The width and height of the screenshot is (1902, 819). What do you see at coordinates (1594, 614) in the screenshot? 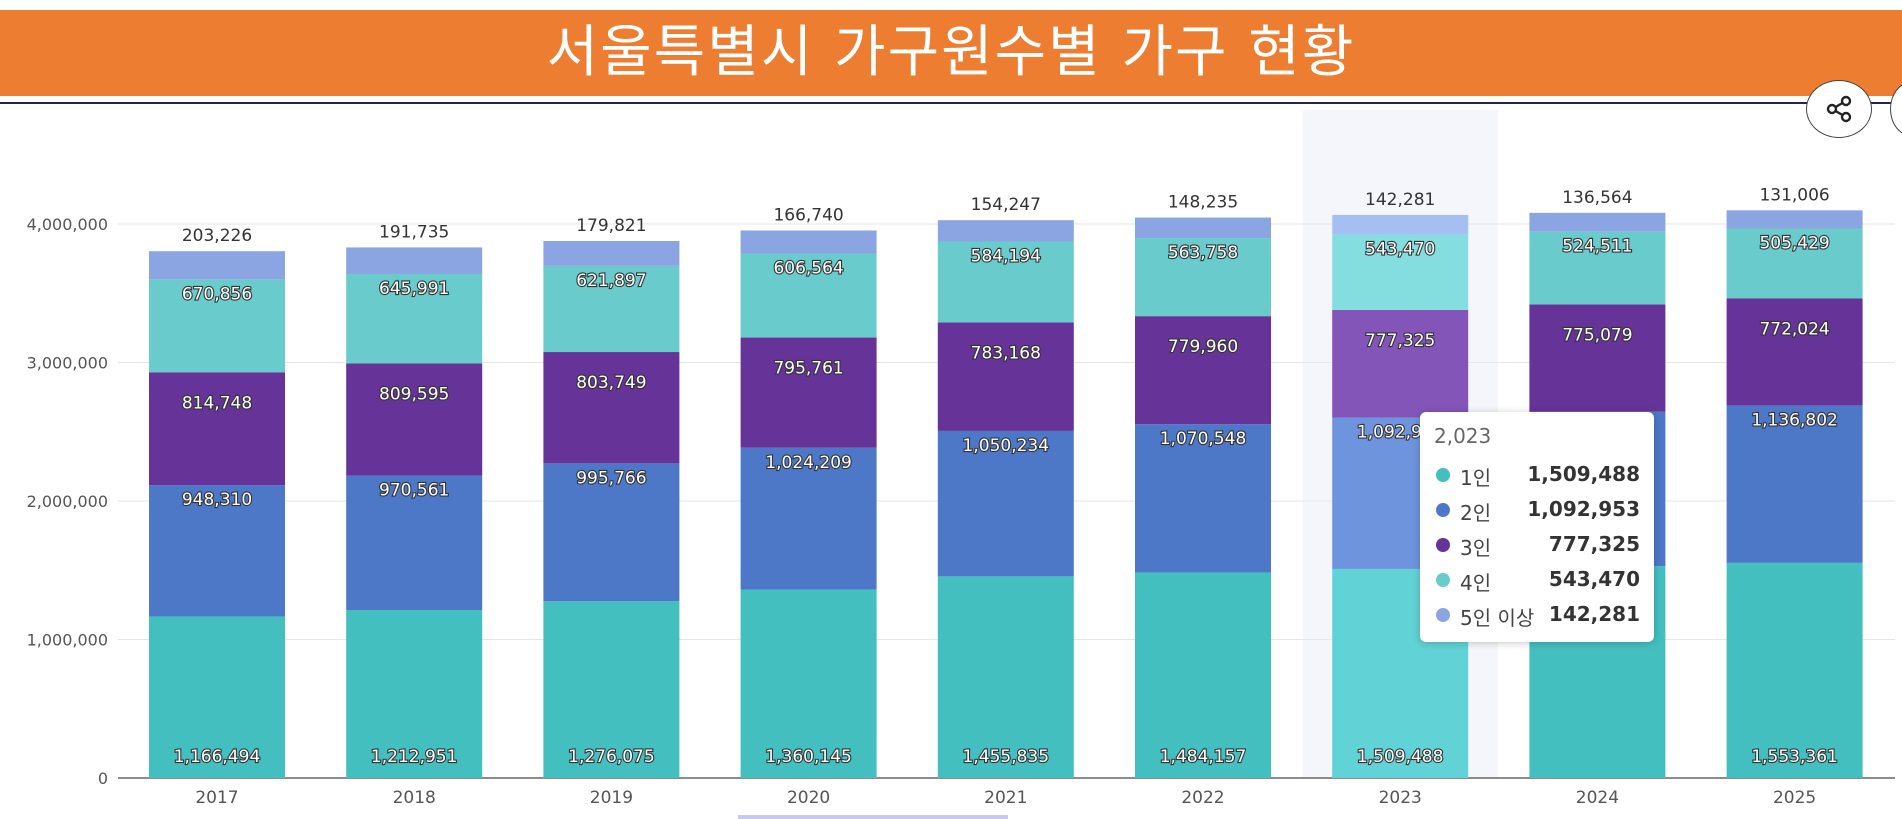
I see `tooltip-value: 142,281` at bounding box center [1594, 614].